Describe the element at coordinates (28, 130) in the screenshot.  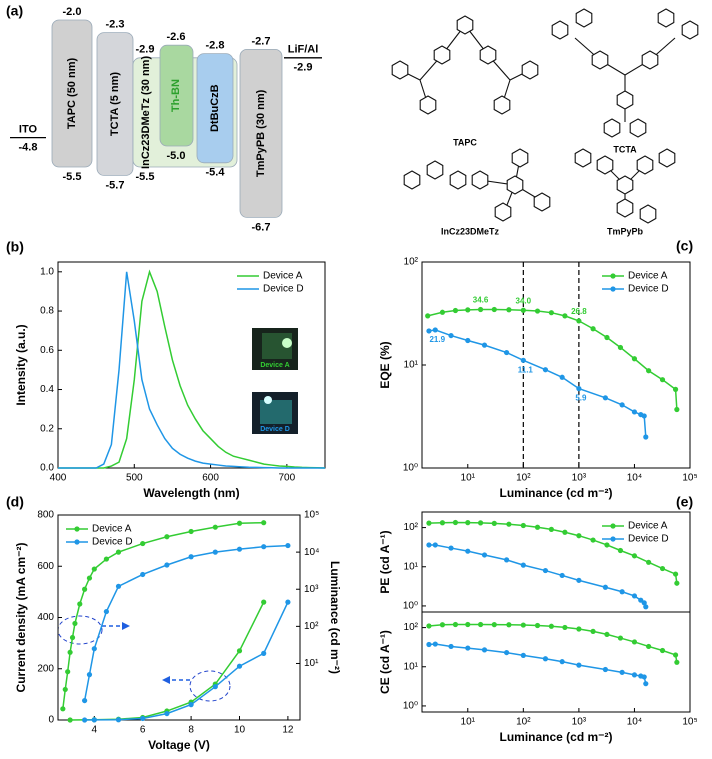
I see `electrode-name: ITO` at that location.